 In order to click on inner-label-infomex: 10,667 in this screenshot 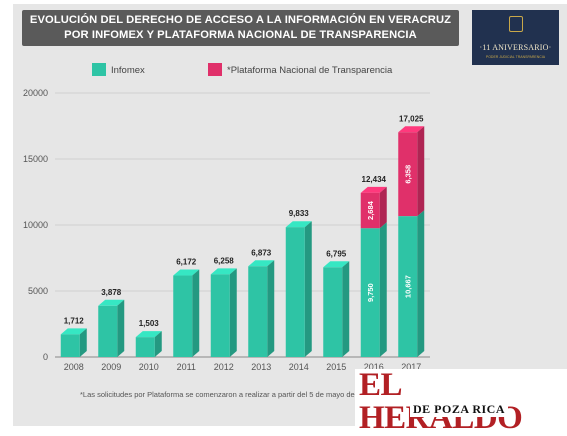, I will do `click(408, 286)`.